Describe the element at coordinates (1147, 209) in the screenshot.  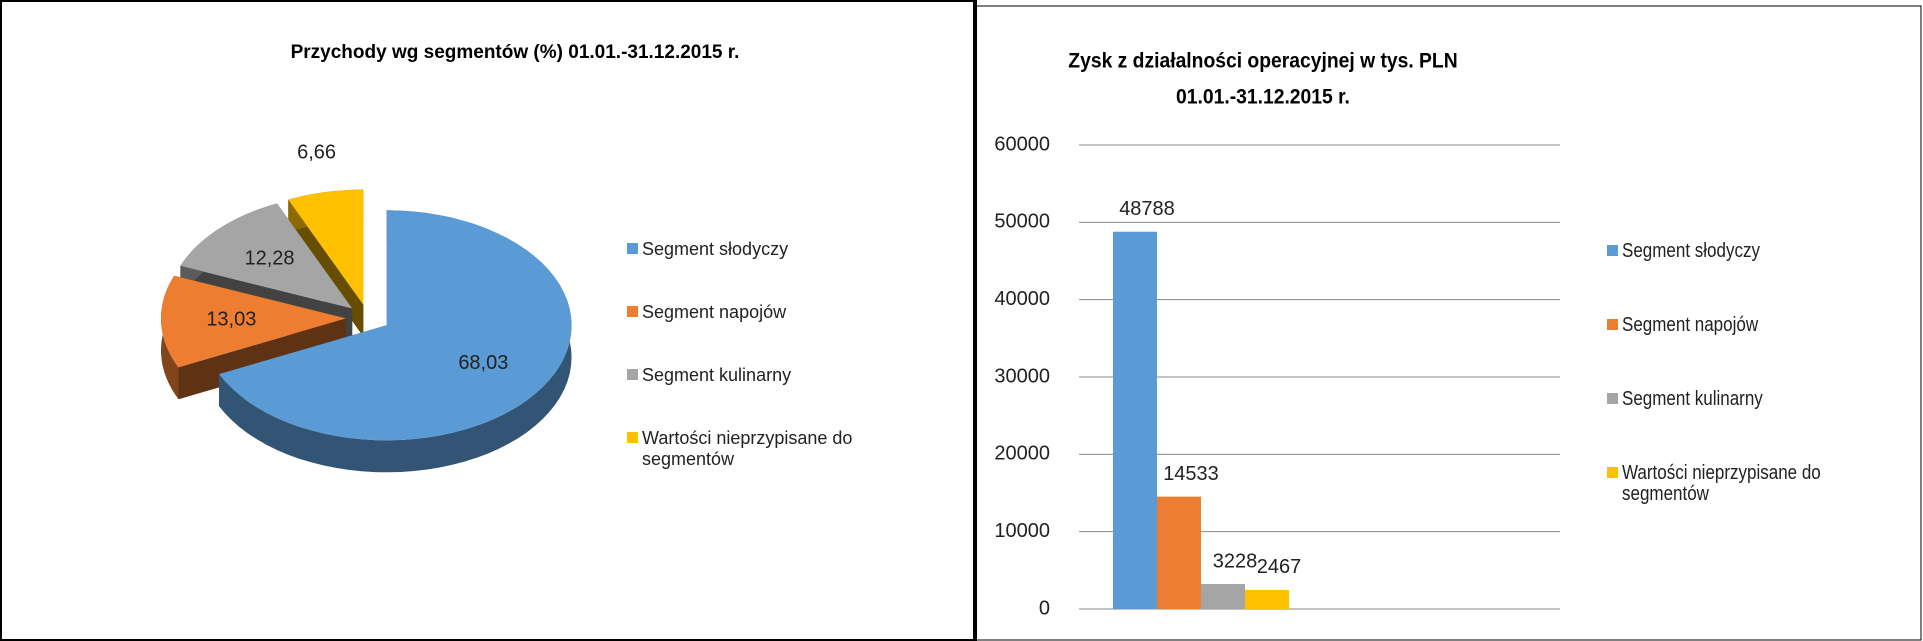
I see `bar-value-label: 48788` at that location.